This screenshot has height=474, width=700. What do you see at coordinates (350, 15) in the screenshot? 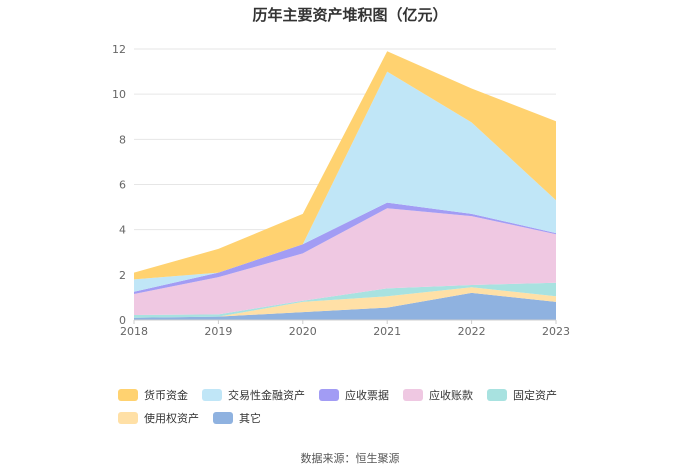
I see `chart-title: 历年主要资产堆积图（亿元）` at bounding box center [350, 15].